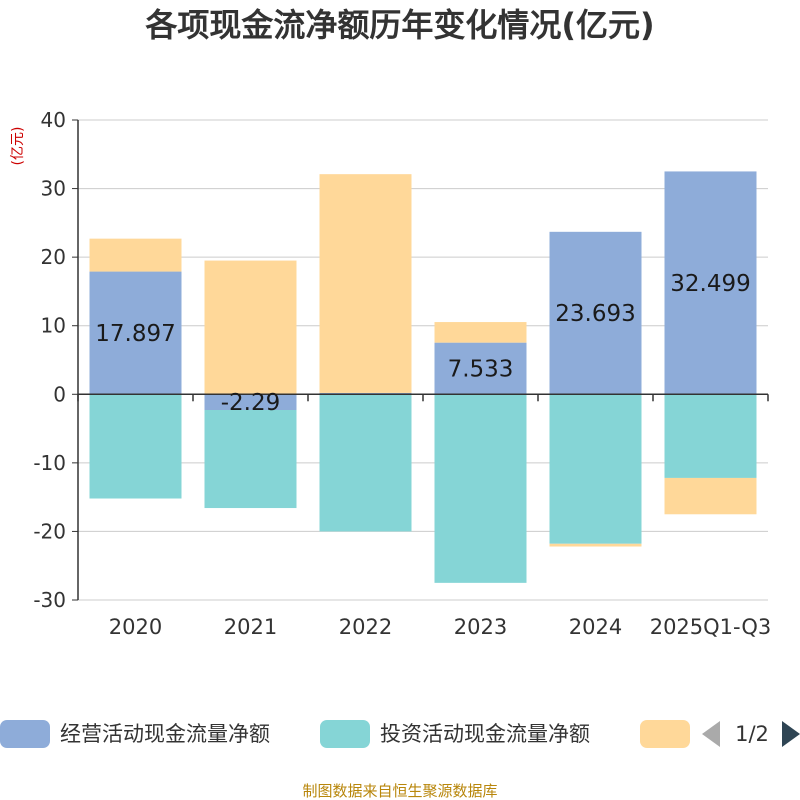 Image resolution: width=800 pixels, height=800 pixels. I want to click on y-tick-label: 10, so click(53, 326).